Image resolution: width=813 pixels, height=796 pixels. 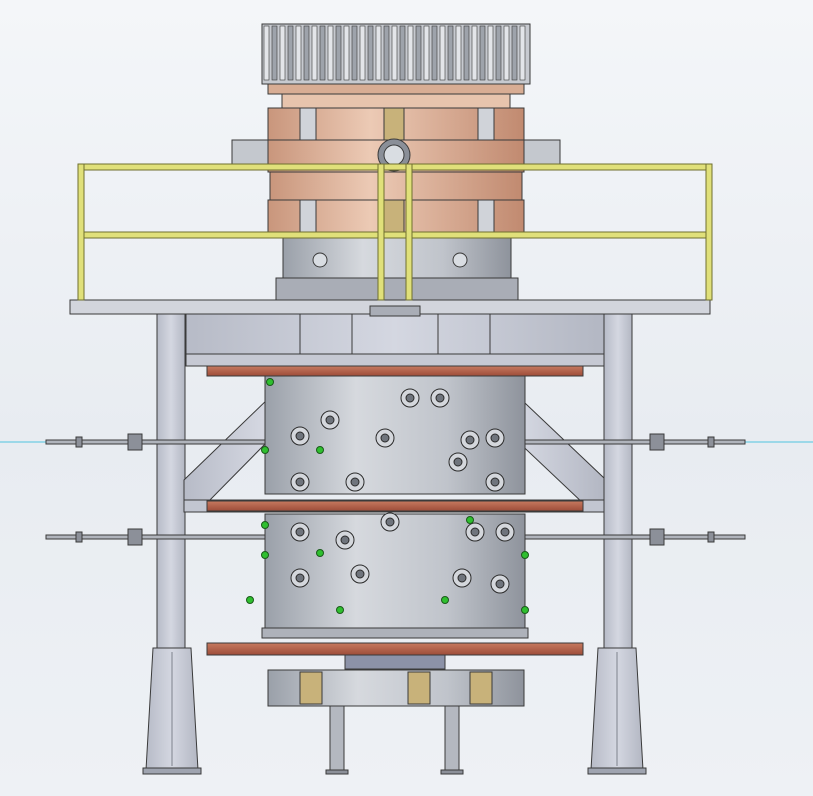 What do you see at coordinates (387, 496) in the screenshot?
I see `lower-chamber-ports` at bounding box center [387, 496].